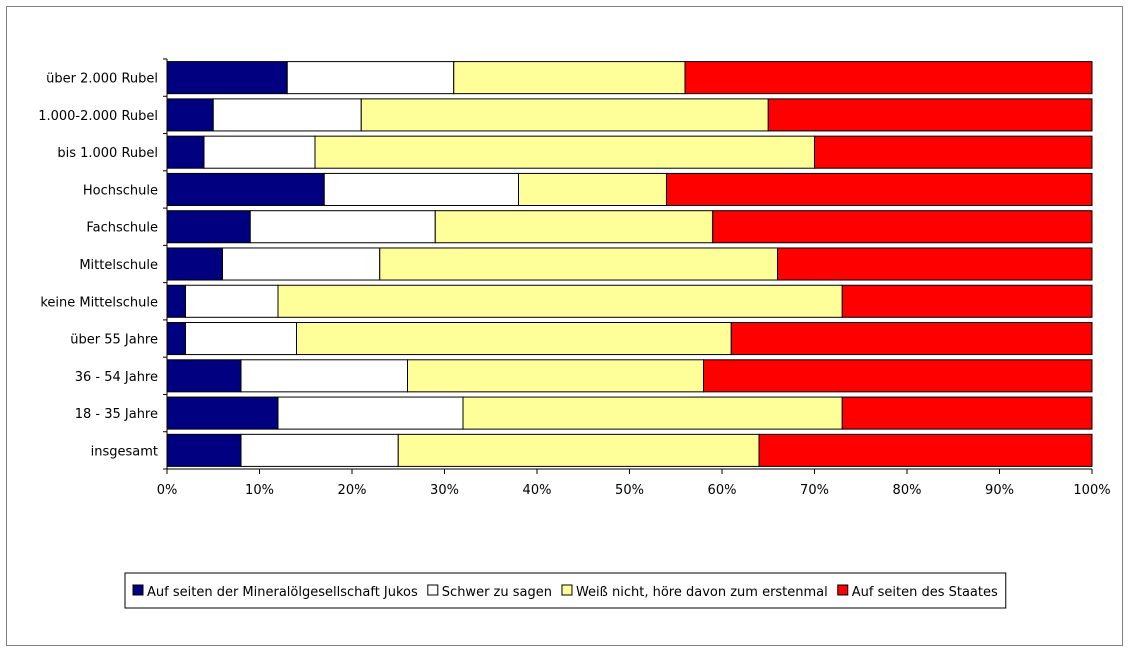 The height and width of the screenshot is (652, 1131). Describe the element at coordinates (629, 490) in the screenshot. I see `x-tick-label: 50%` at that location.